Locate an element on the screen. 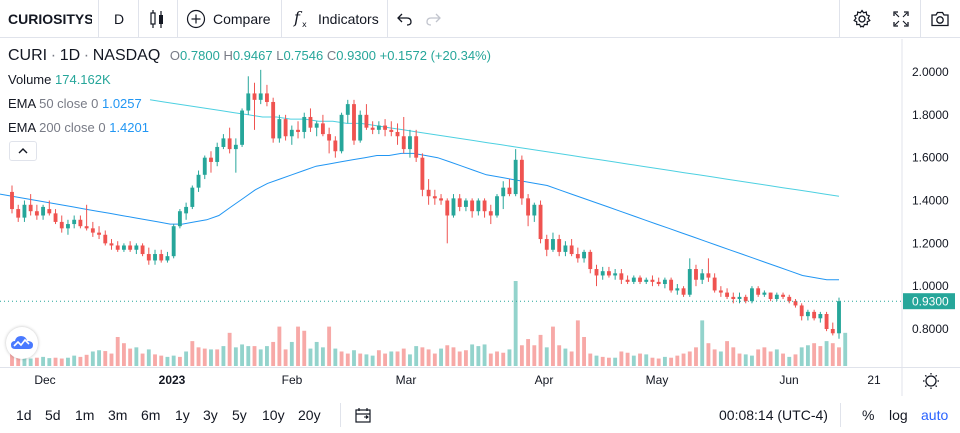 The height and width of the screenshot is (433, 960). range-button-6m: 6m is located at coordinates (151, 414).